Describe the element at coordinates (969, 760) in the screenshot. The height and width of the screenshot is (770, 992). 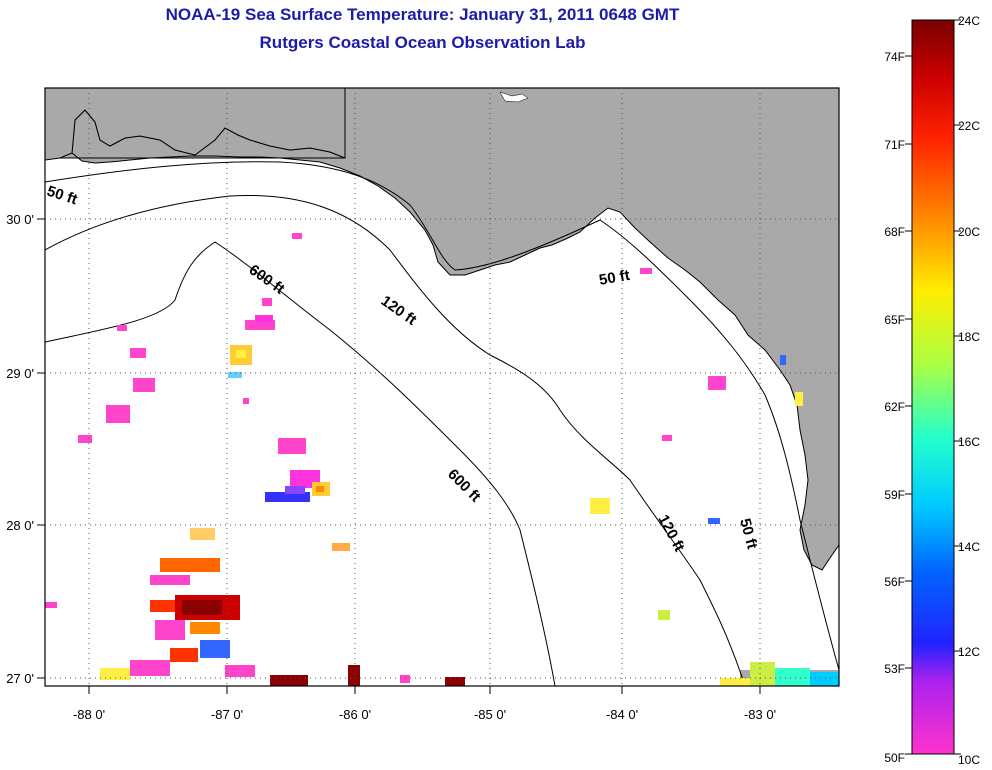
I see `colorbar-label-c: 10C` at that location.